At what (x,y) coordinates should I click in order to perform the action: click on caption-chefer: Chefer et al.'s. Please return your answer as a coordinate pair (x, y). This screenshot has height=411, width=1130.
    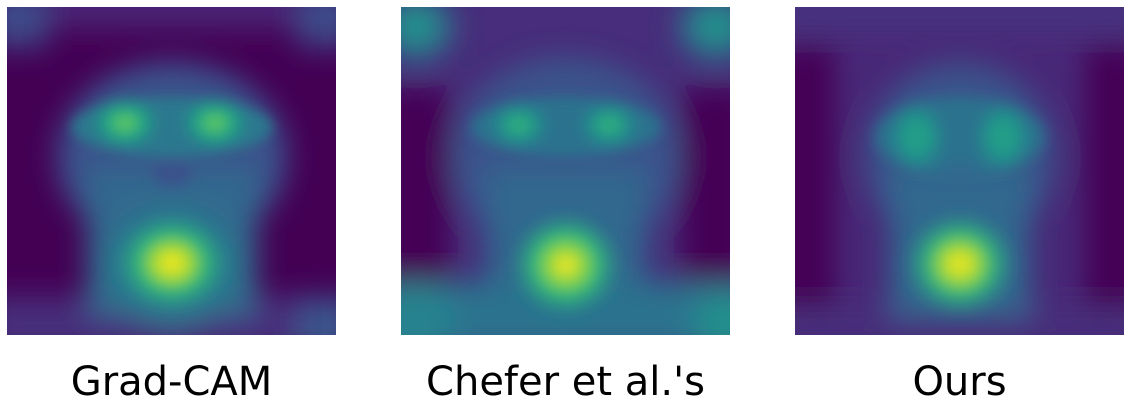
    Looking at the image, I should click on (565, 382).